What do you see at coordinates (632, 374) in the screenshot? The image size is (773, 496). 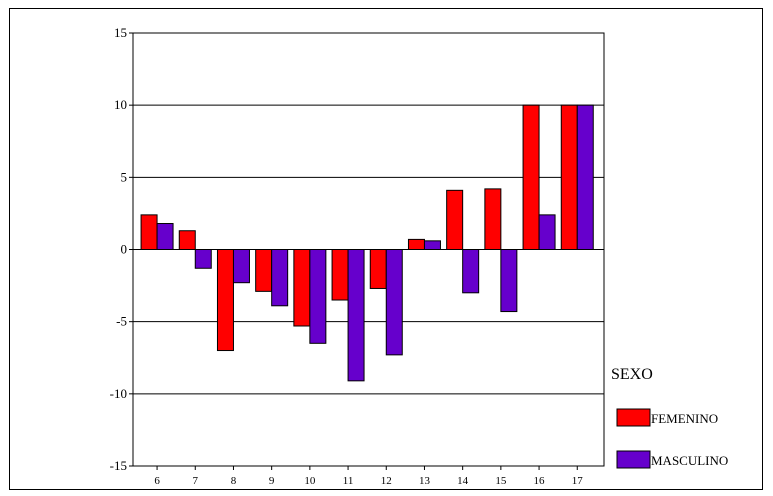 I see `legend-title: SEXO` at bounding box center [632, 374].